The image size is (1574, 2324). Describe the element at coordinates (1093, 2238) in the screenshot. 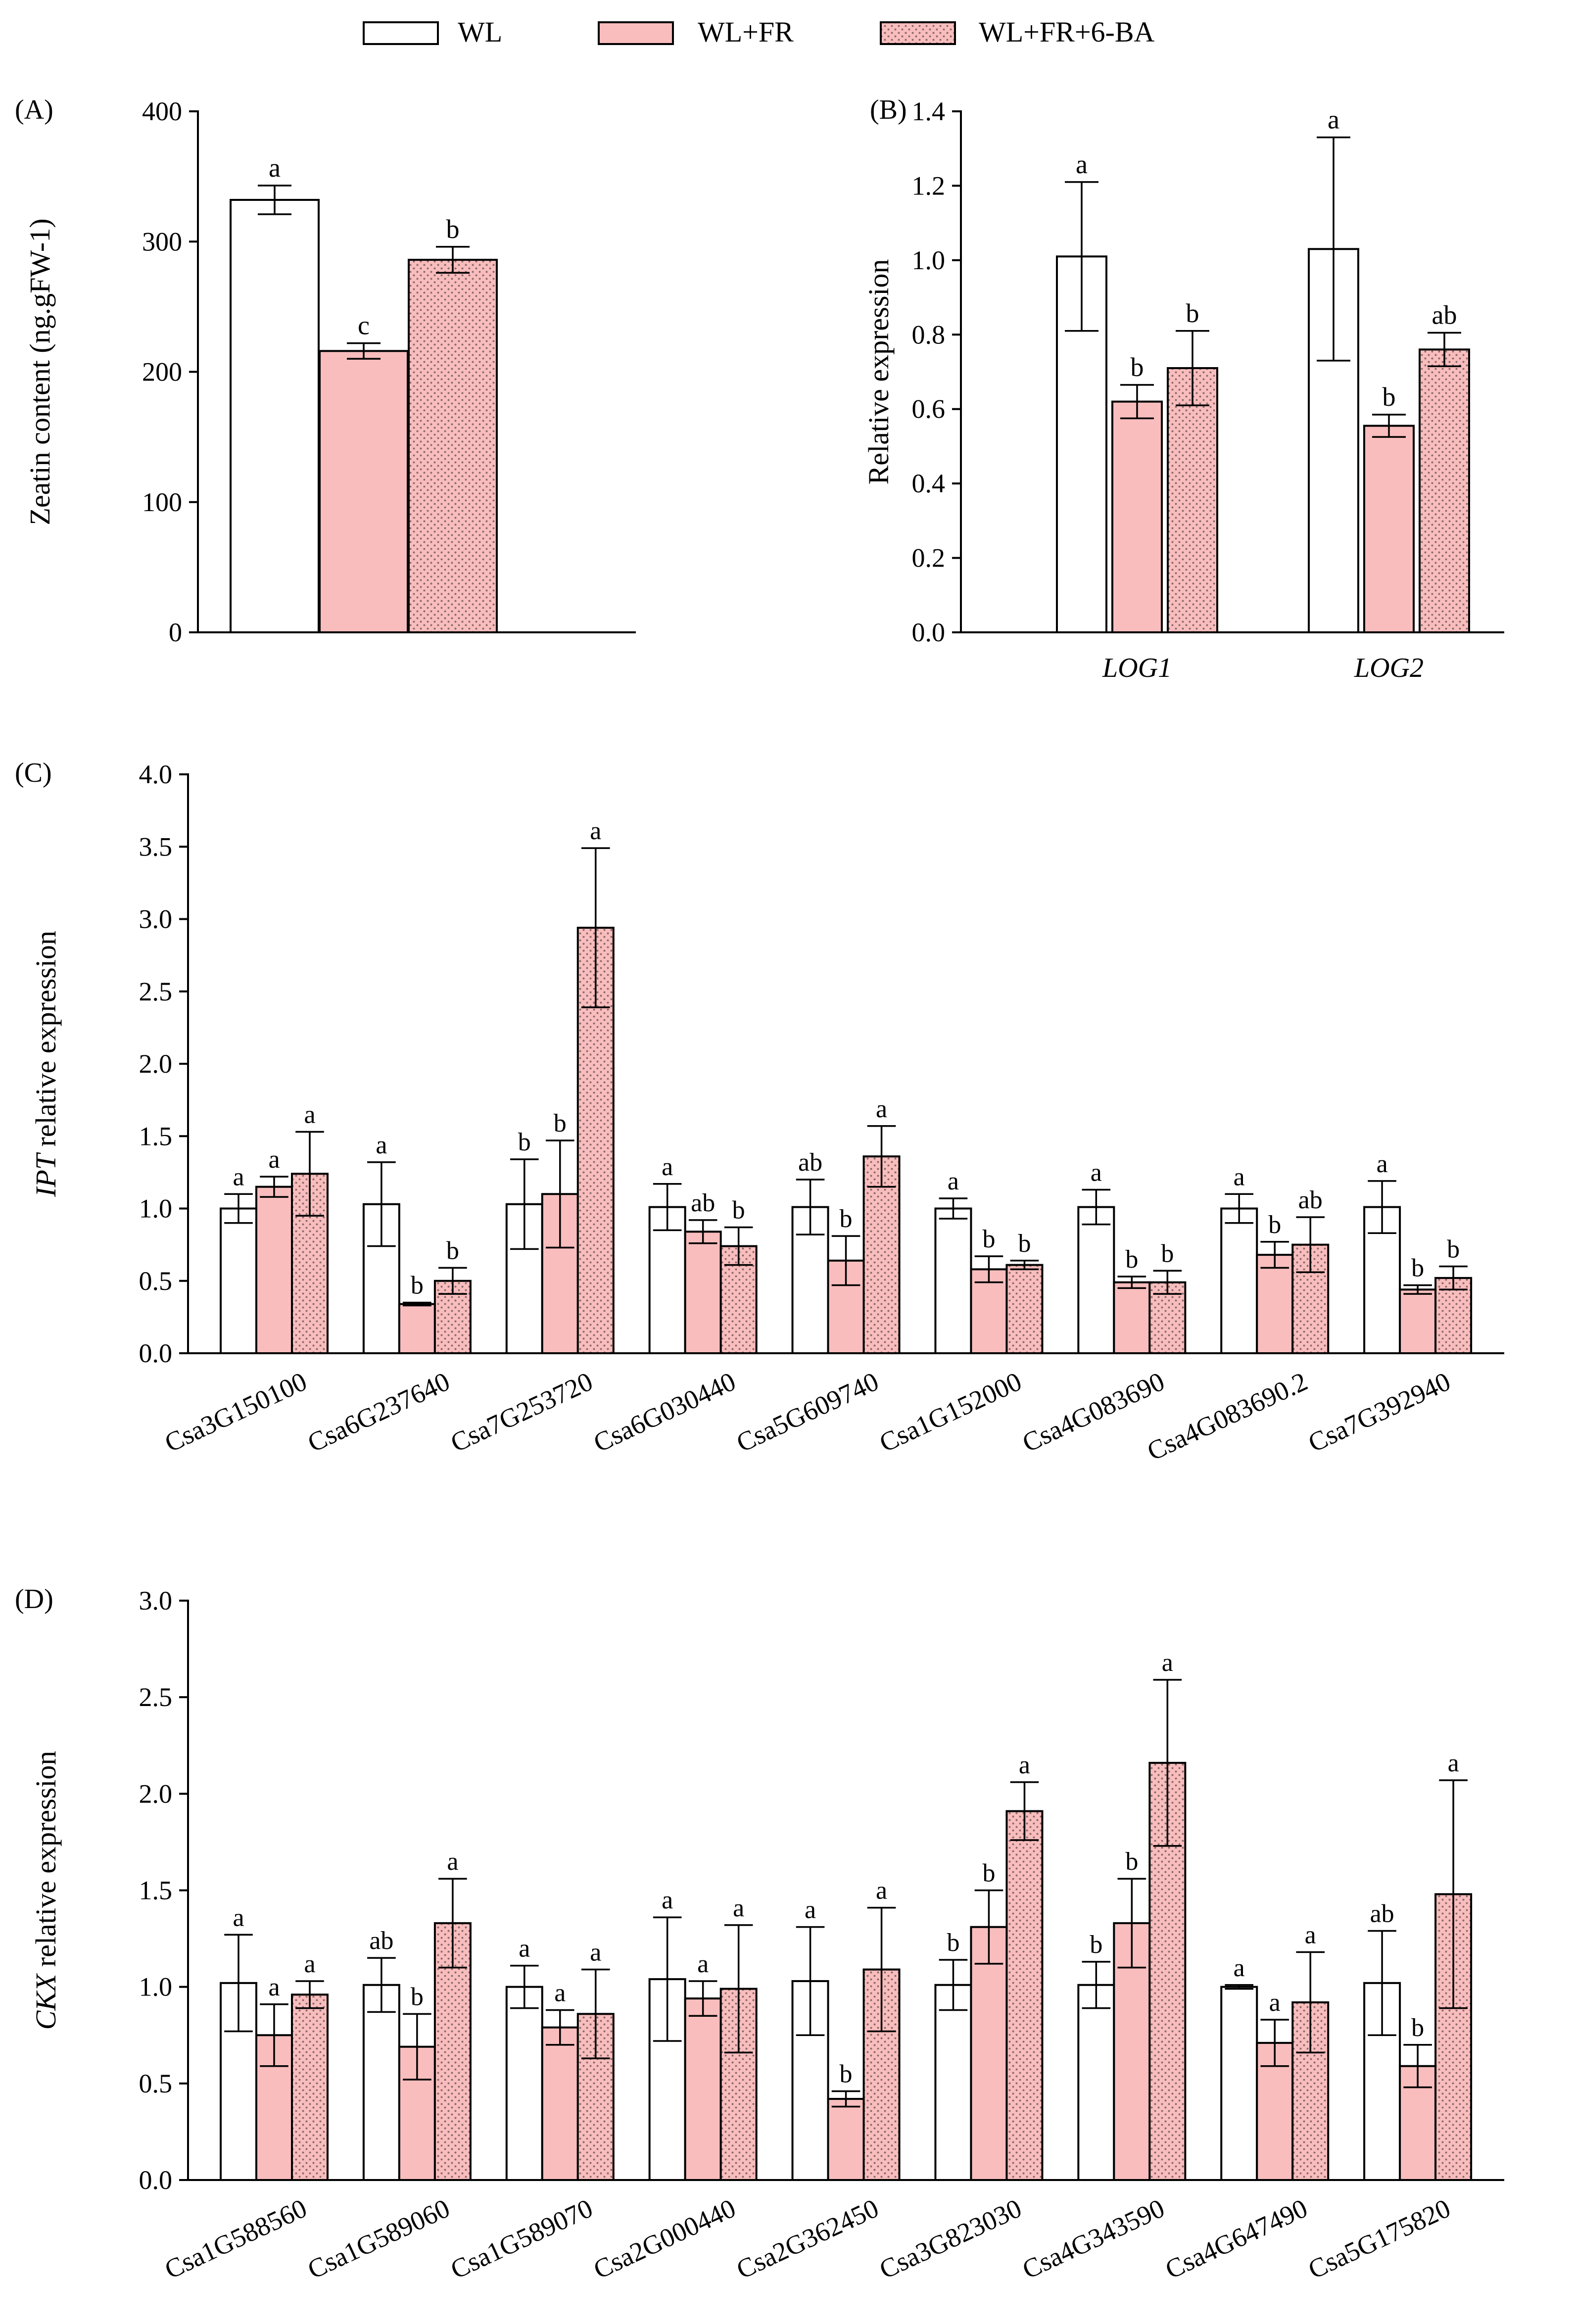

I see `x-tick-label: Csa4G343590` at that location.